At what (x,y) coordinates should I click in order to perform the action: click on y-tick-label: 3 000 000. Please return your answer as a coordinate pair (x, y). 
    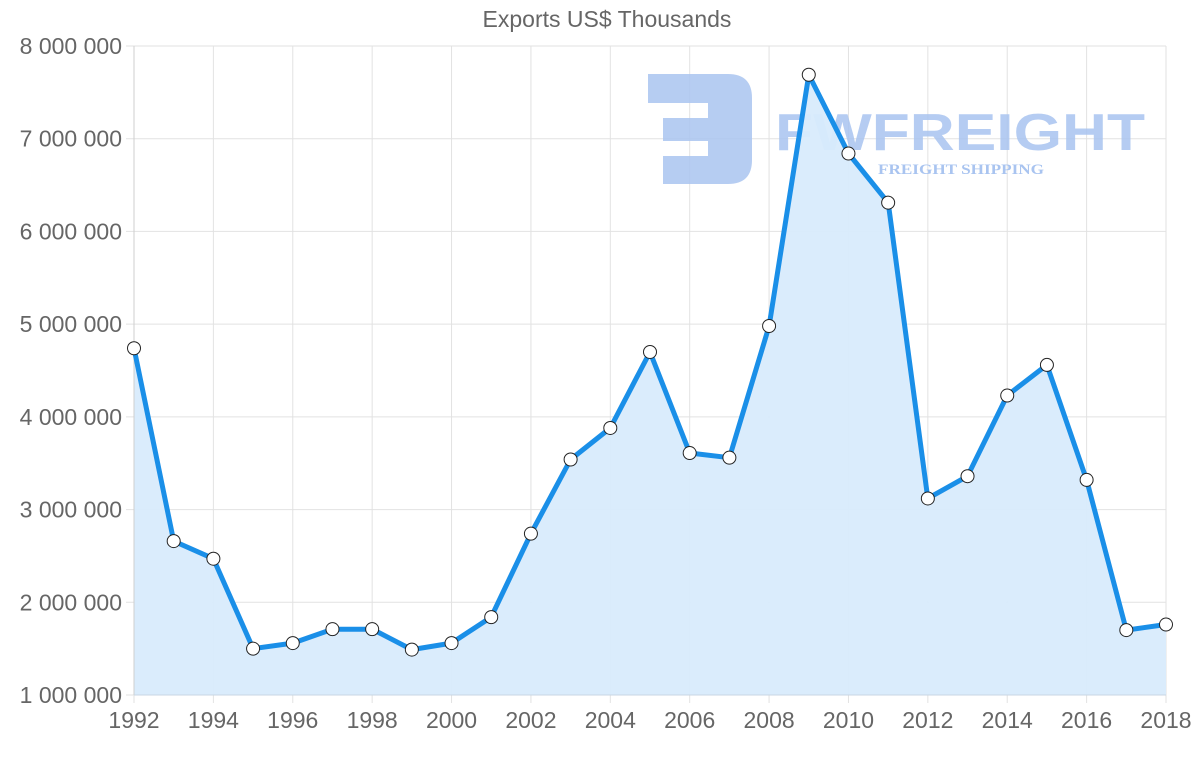
    Looking at the image, I should click on (71, 510).